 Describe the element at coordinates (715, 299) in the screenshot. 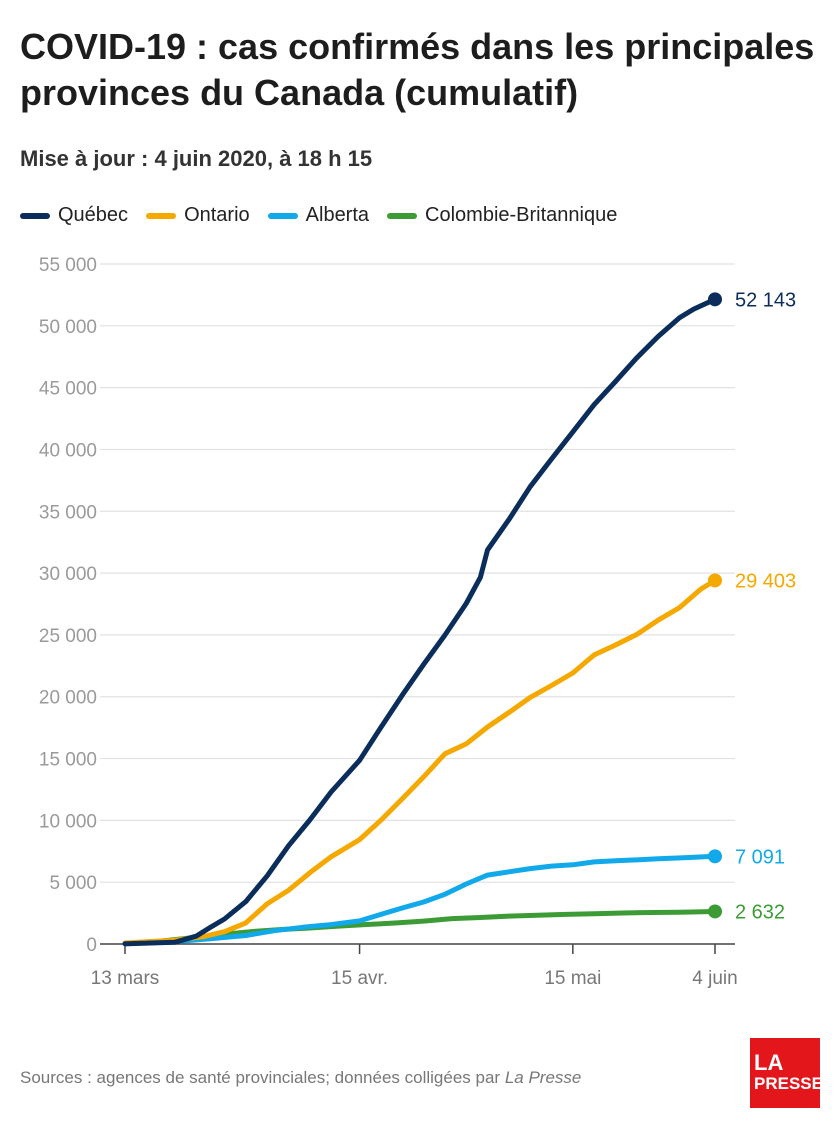

I see `end-point-quebec` at that location.